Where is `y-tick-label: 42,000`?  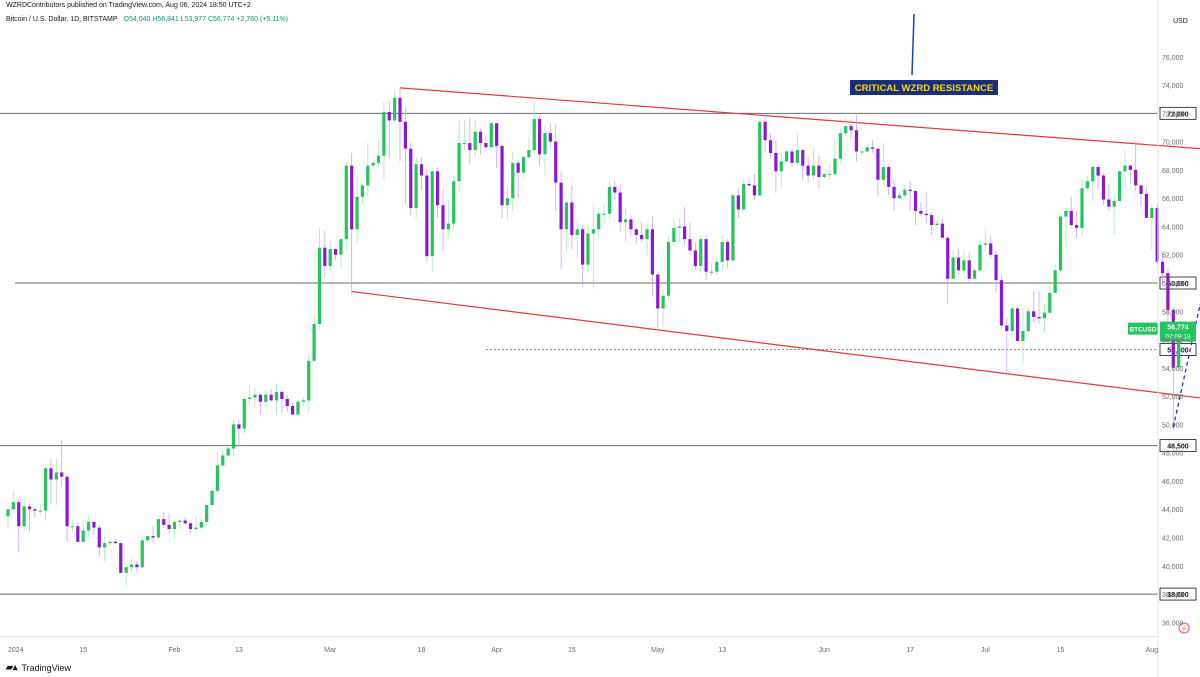 y-tick-label: 42,000 is located at coordinates (1173, 539).